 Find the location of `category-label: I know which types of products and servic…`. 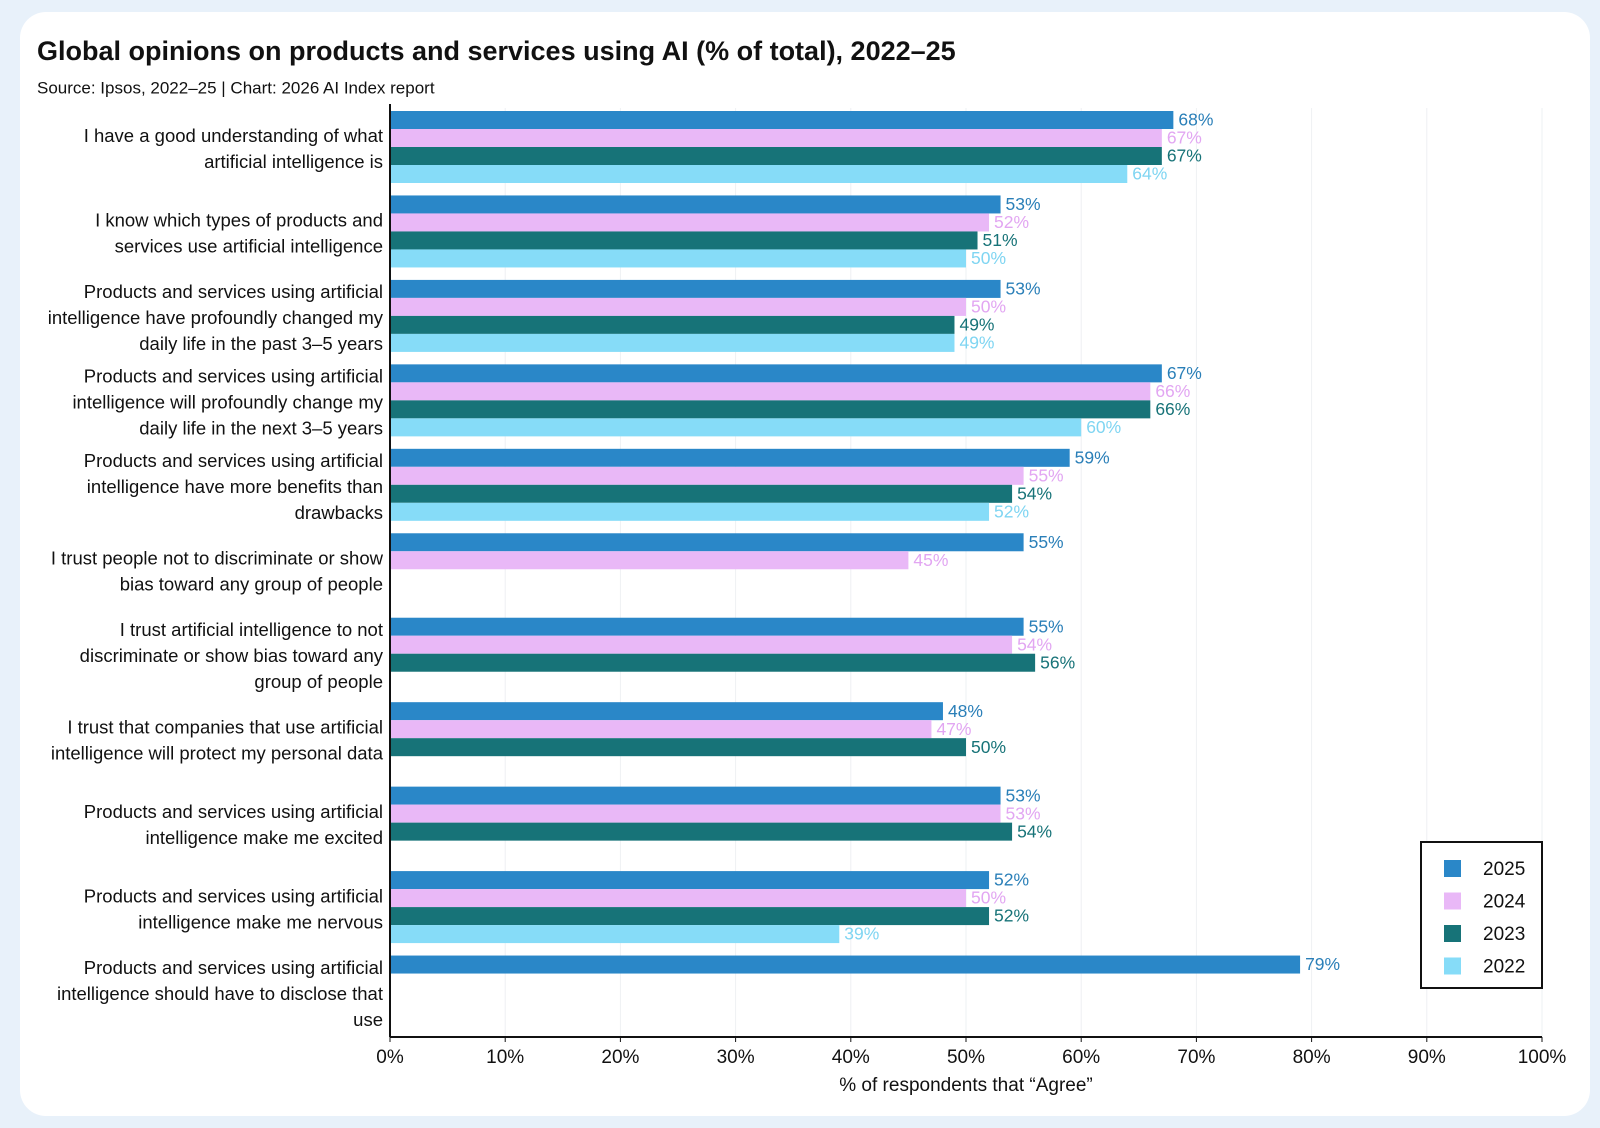

category-label: I know which types of products and servic… is located at coordinates (239, 233).